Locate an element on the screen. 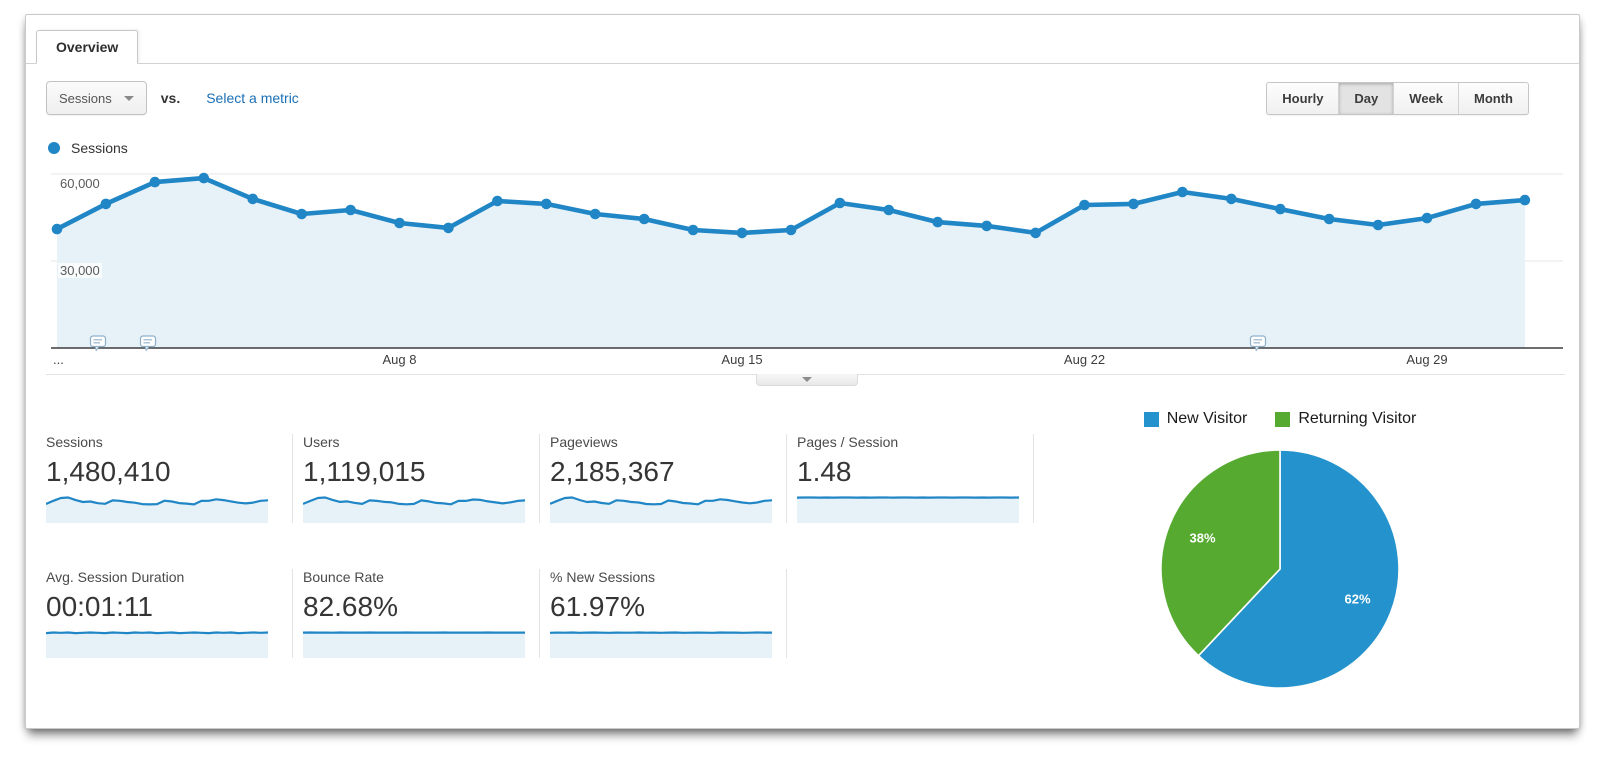 The image size is (1604, 766). x-axis-label: Aug 15 is located at coordinates (742, 359).